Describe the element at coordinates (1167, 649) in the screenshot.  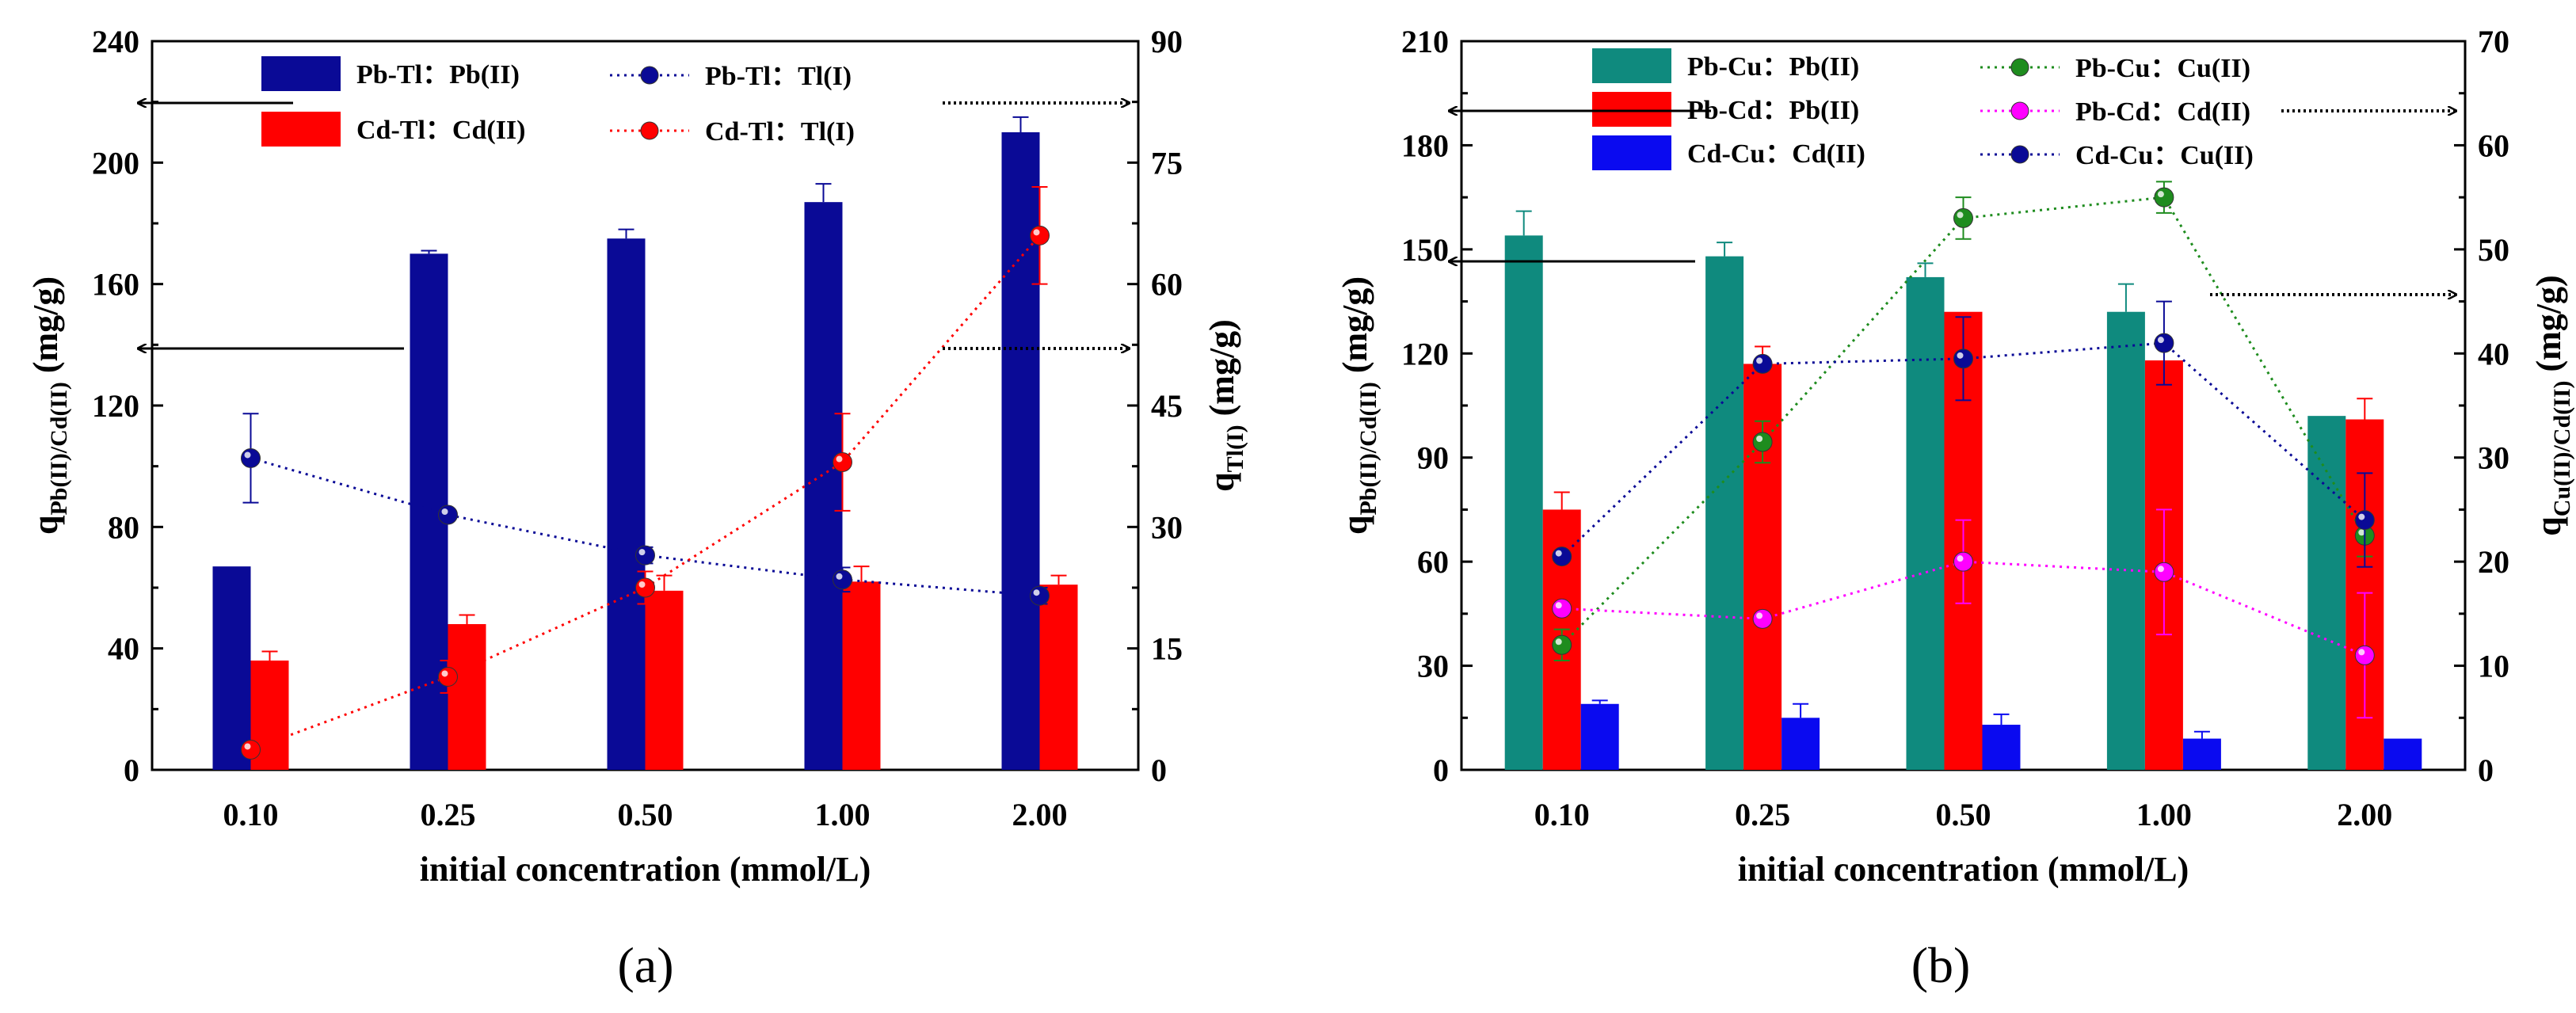
I see `right-y-tick-label: 15` at that location.